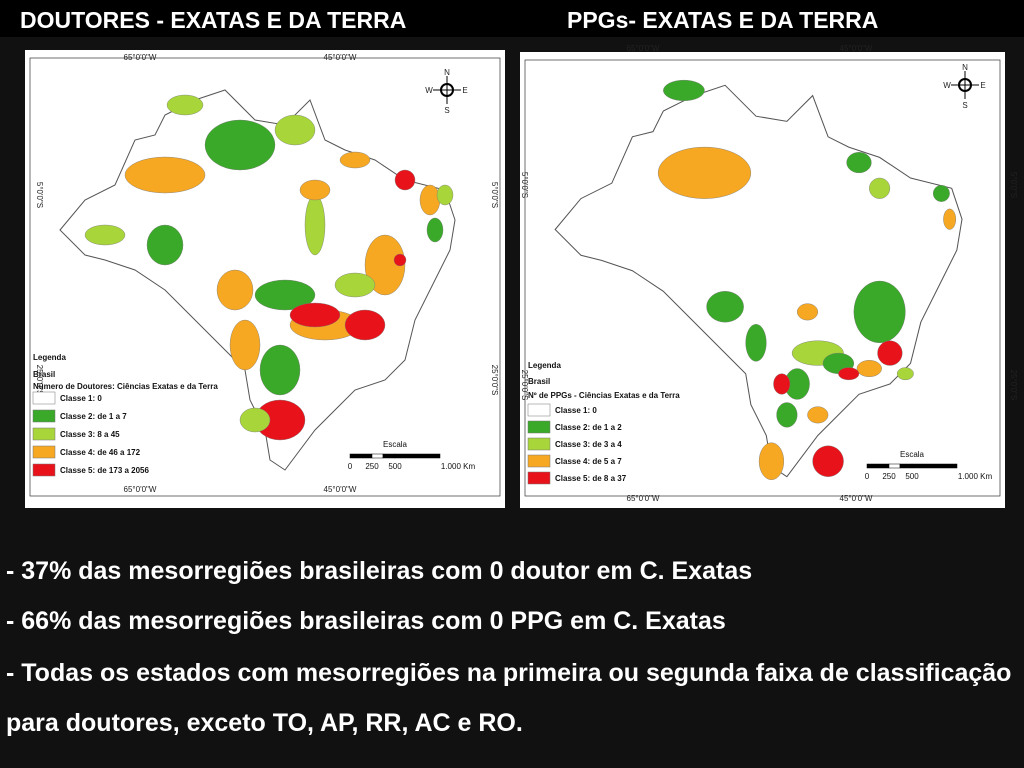 The image size is (1024, 768). What do you see at coordinates (588, 427) in the screenshot?
I see `legend-label: Classe 2: de 1 a 2` at bounding box center [588, 427].